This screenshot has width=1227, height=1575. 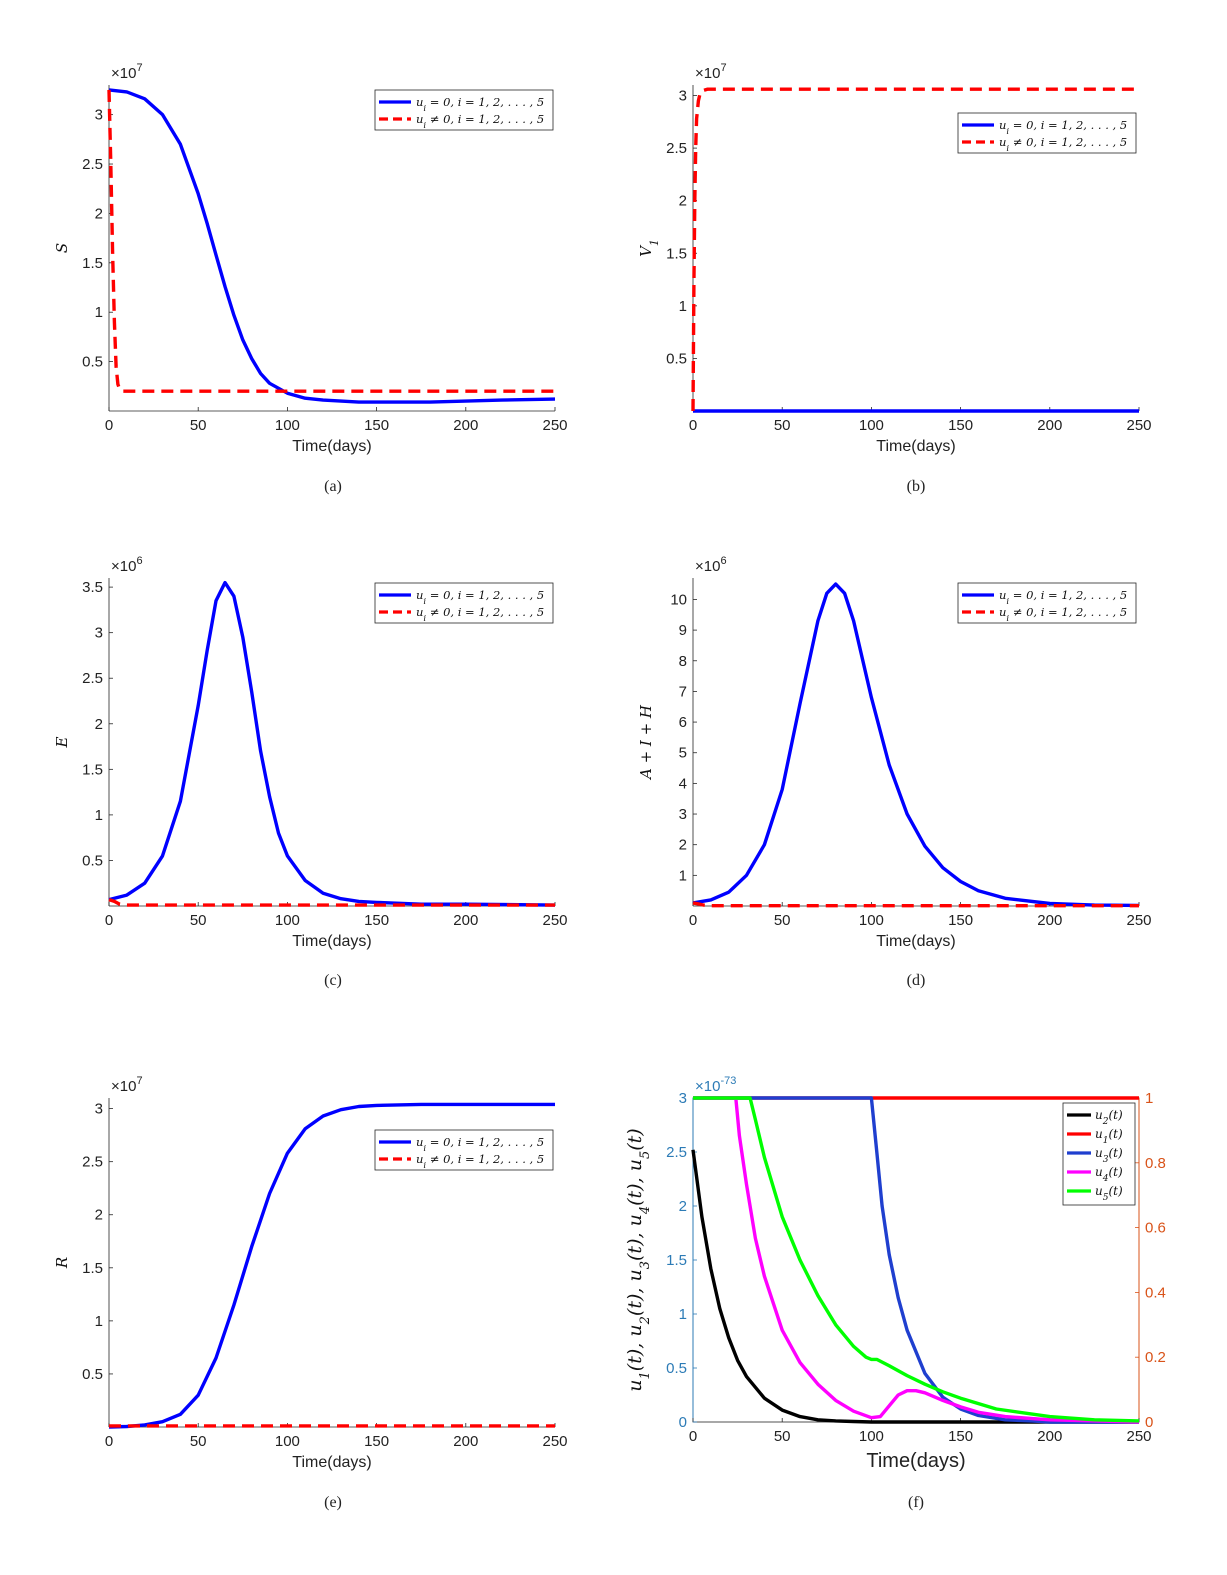 I want to click on panel-caption: (f), so click(x=916, y=1502).